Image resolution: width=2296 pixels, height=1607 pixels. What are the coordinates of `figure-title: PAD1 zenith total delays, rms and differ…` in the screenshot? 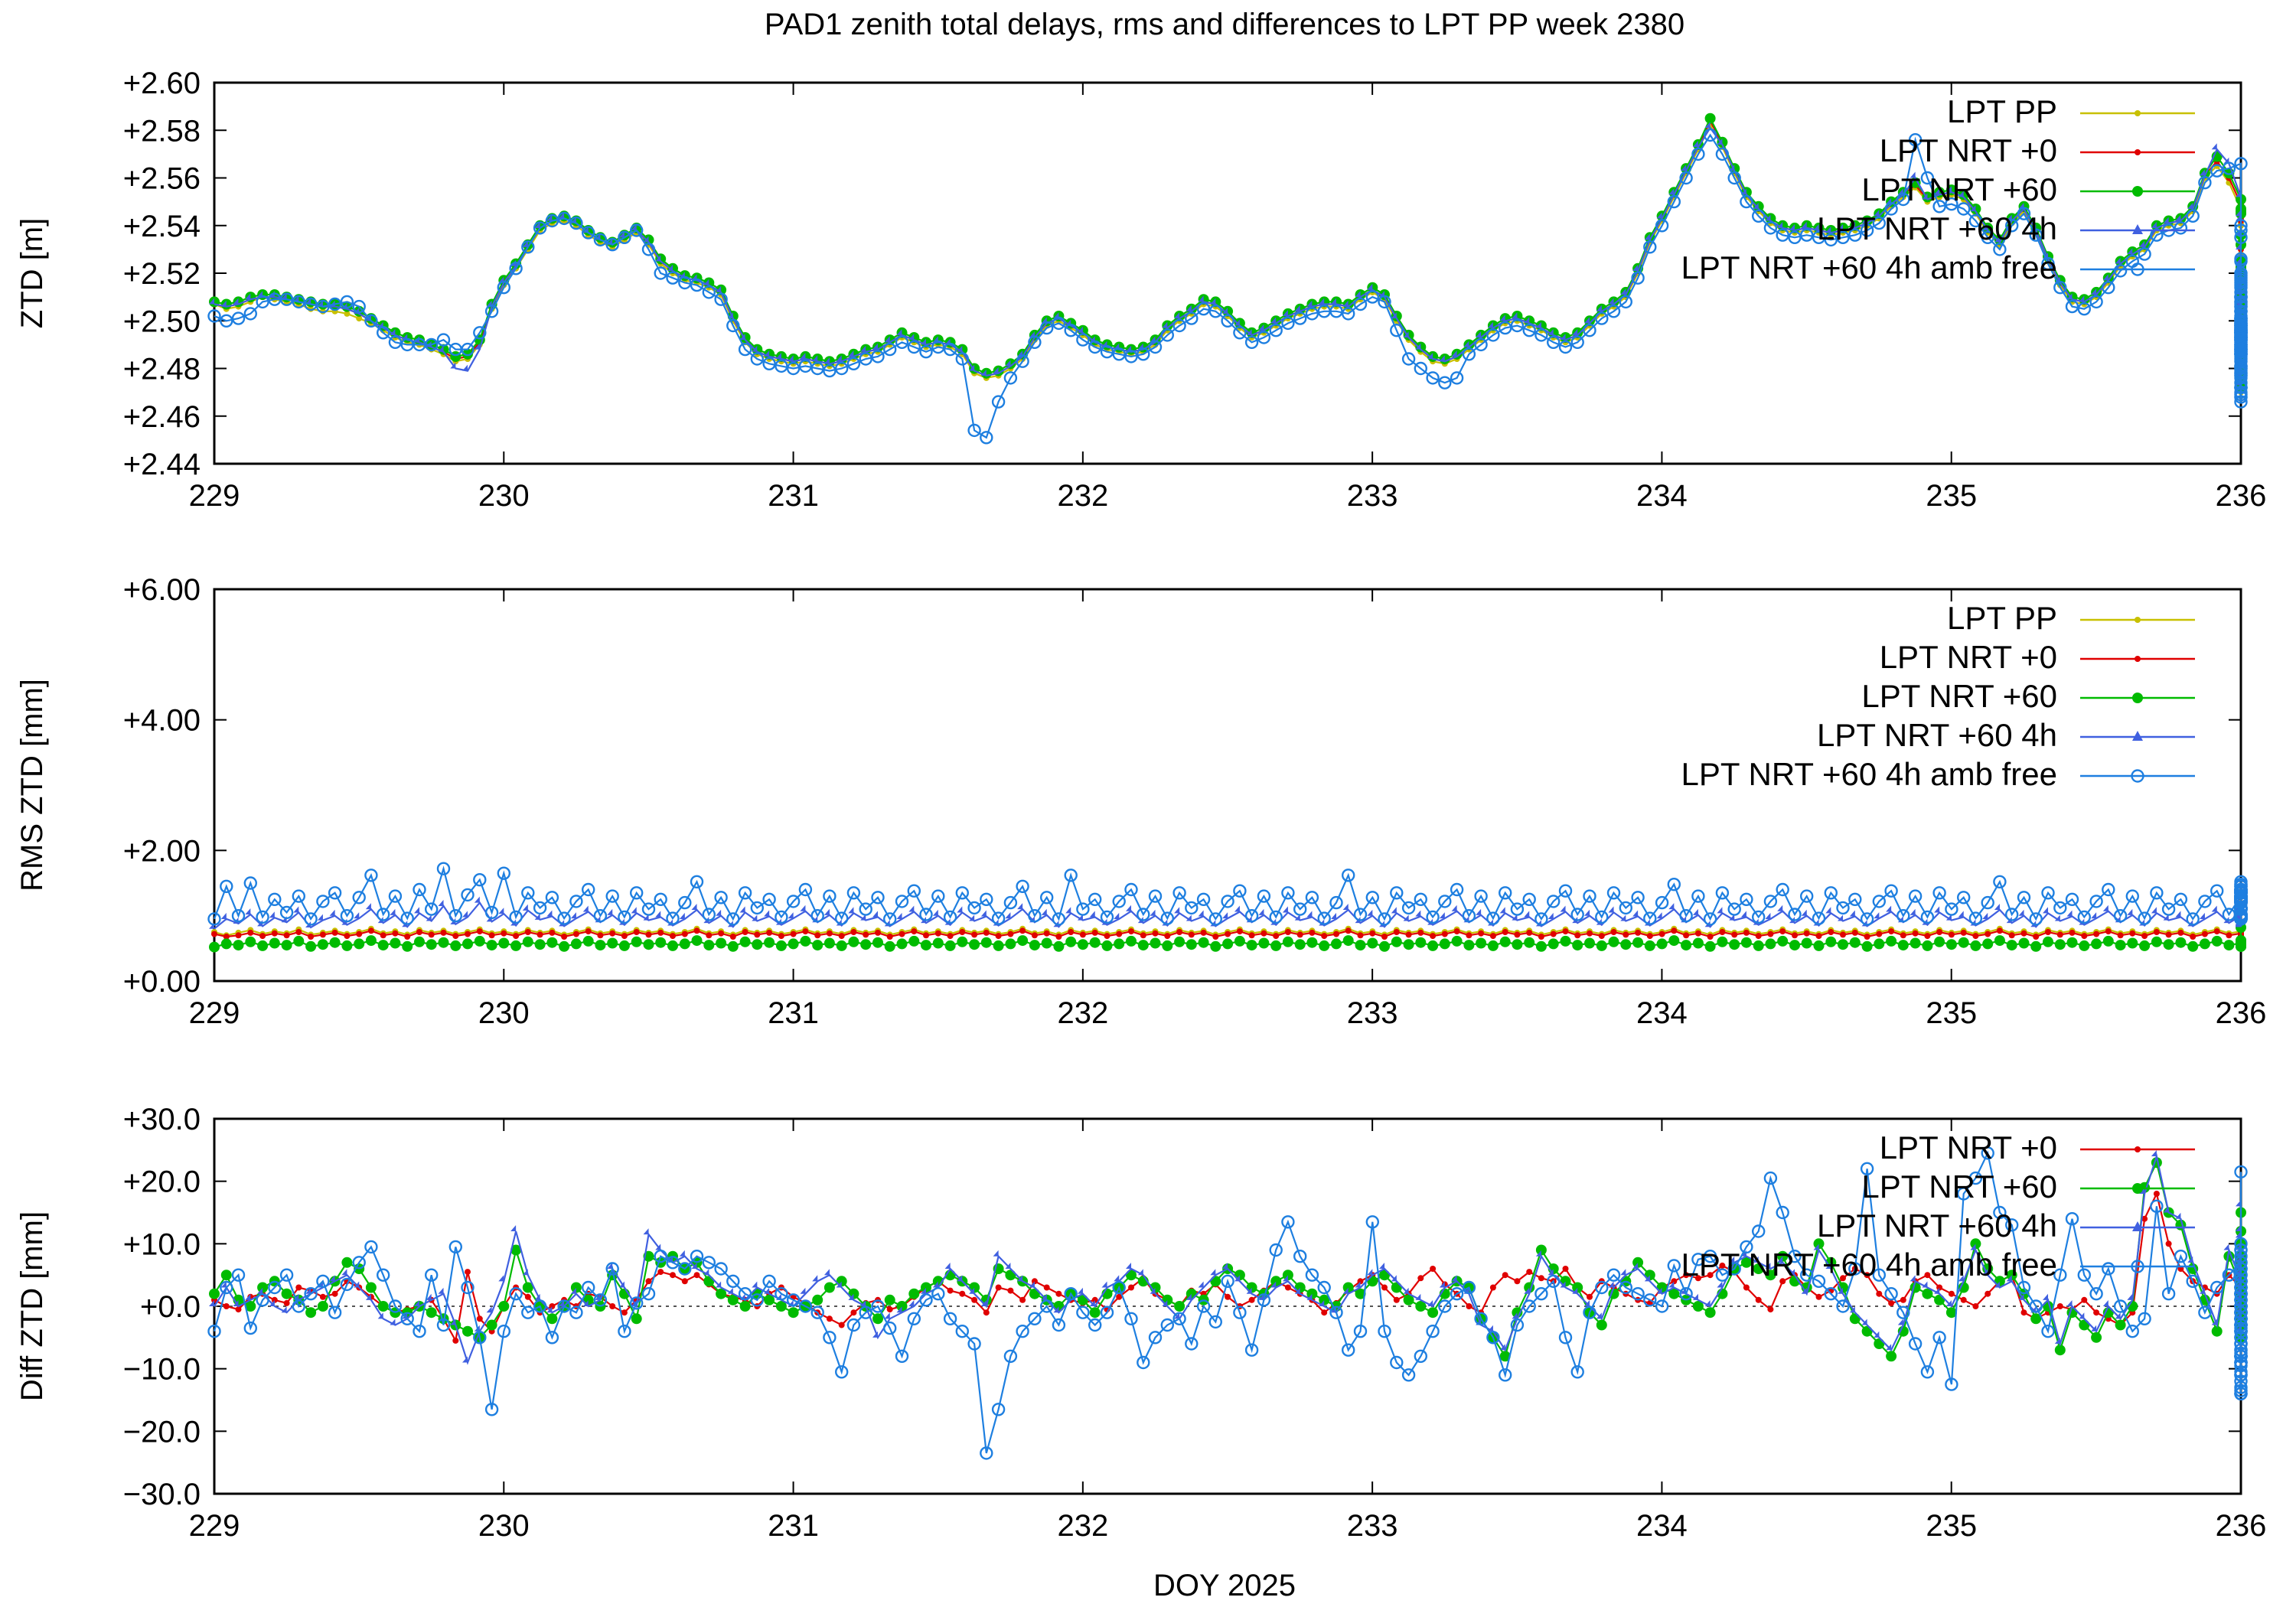 It's located at (1224, 25).